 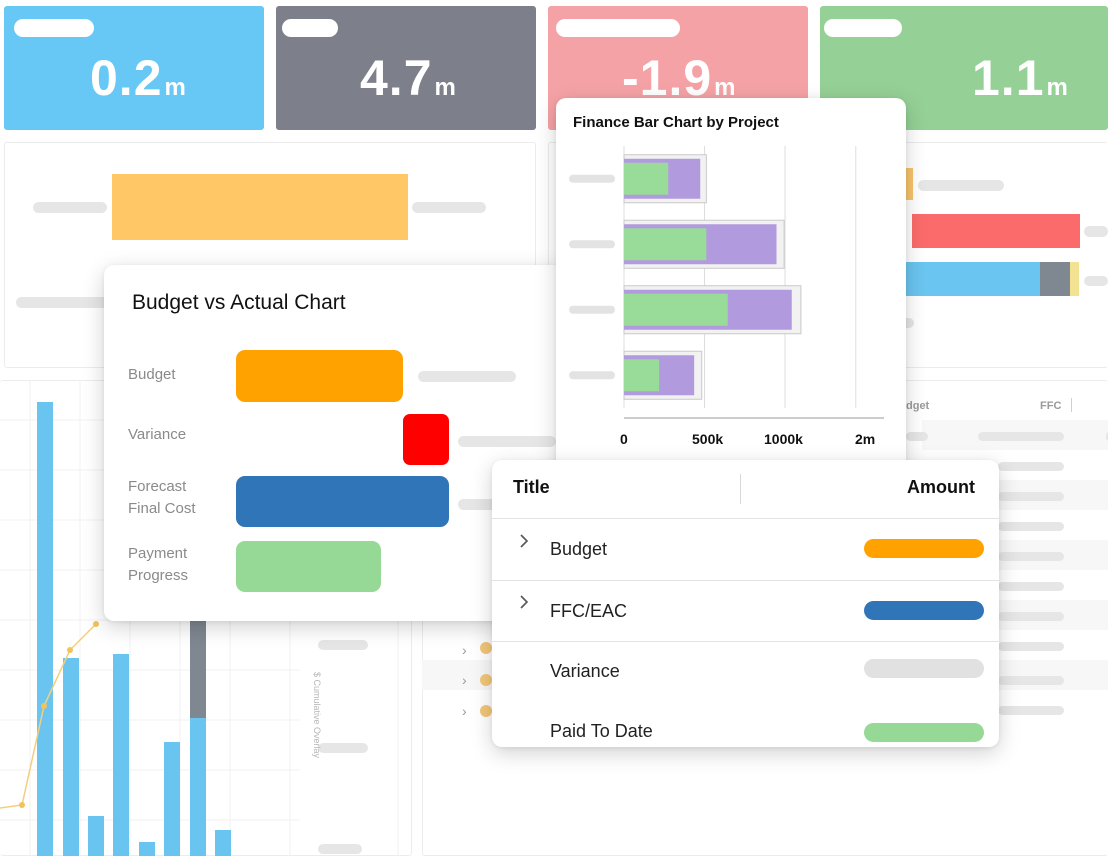 I want to click on background-yellow-bar, so click(x=1074, y=279).